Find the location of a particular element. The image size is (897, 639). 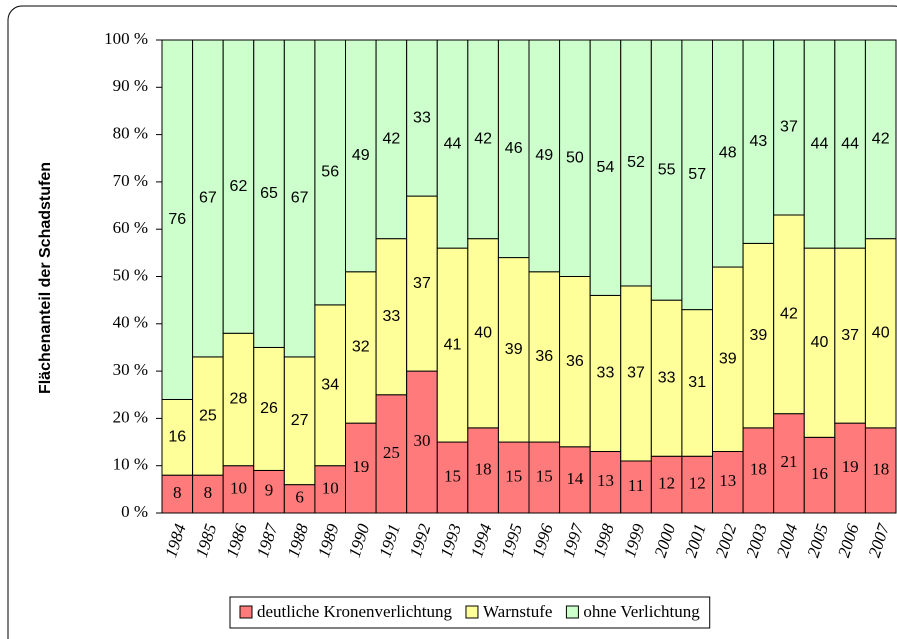

data-label: 44 is located at coordinates (850, 143).